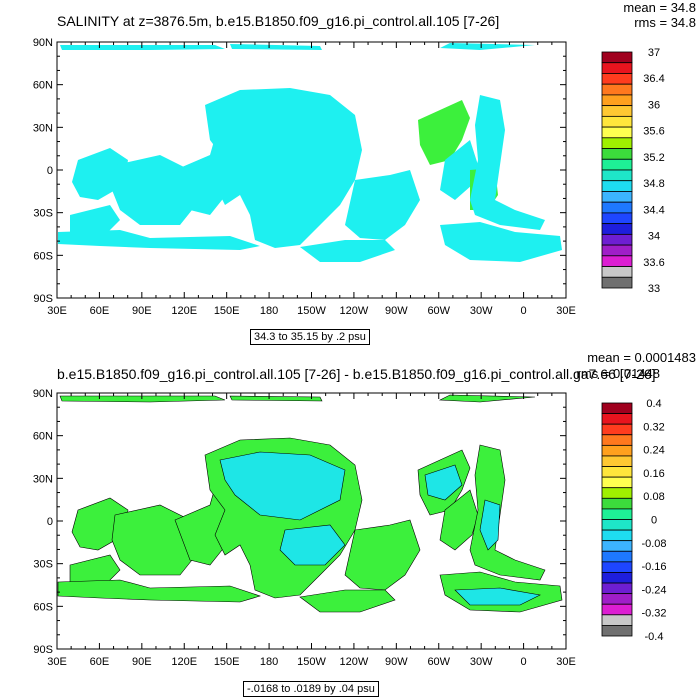 The height and width of the screenshot is (700, 700). What do you see at coordinates (43, 394) in the screenshot?
I see `lat-label: 90N` at bounding box center [43, 394].